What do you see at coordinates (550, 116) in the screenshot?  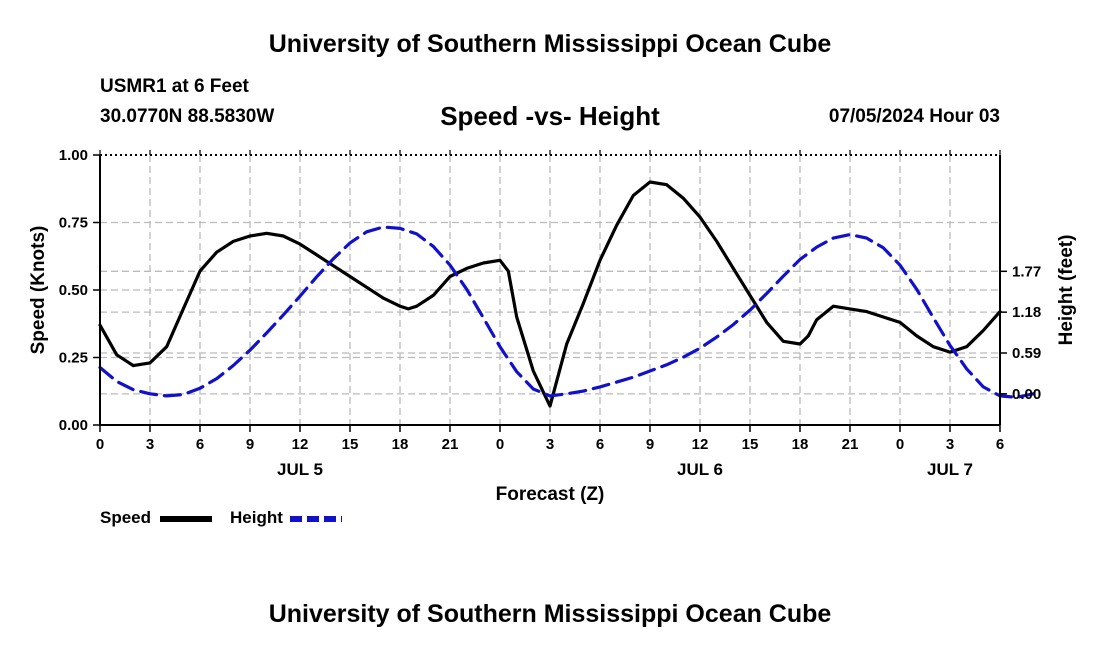 I see `chart-title: Speed -vs- Height` at bounding box center [550, 116].